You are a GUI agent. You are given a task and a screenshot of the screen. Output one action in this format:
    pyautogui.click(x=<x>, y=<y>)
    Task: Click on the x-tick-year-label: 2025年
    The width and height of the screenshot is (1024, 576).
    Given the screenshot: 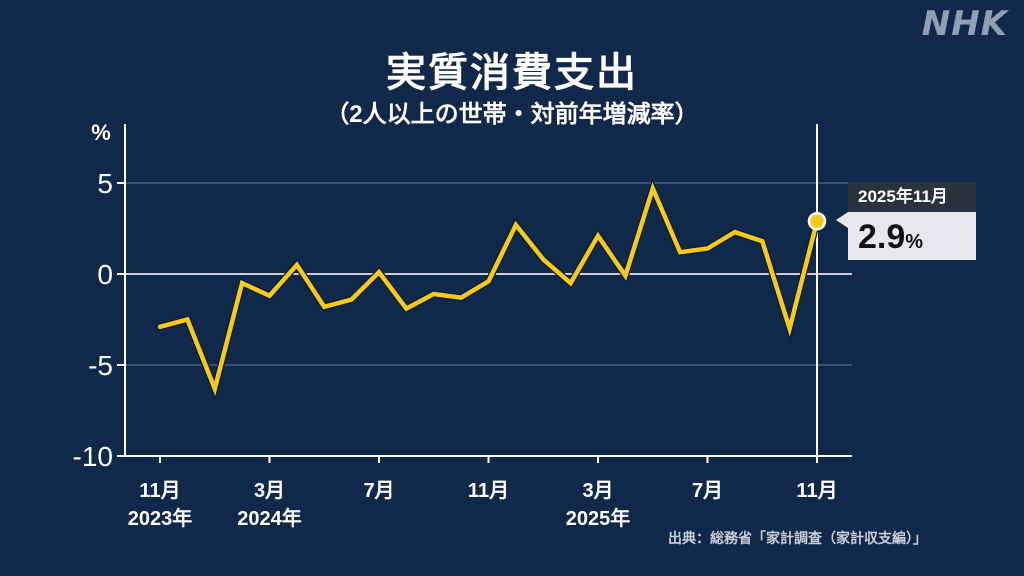 What is the action you would take?
    pyautogui.click(x=598, y=518)
    